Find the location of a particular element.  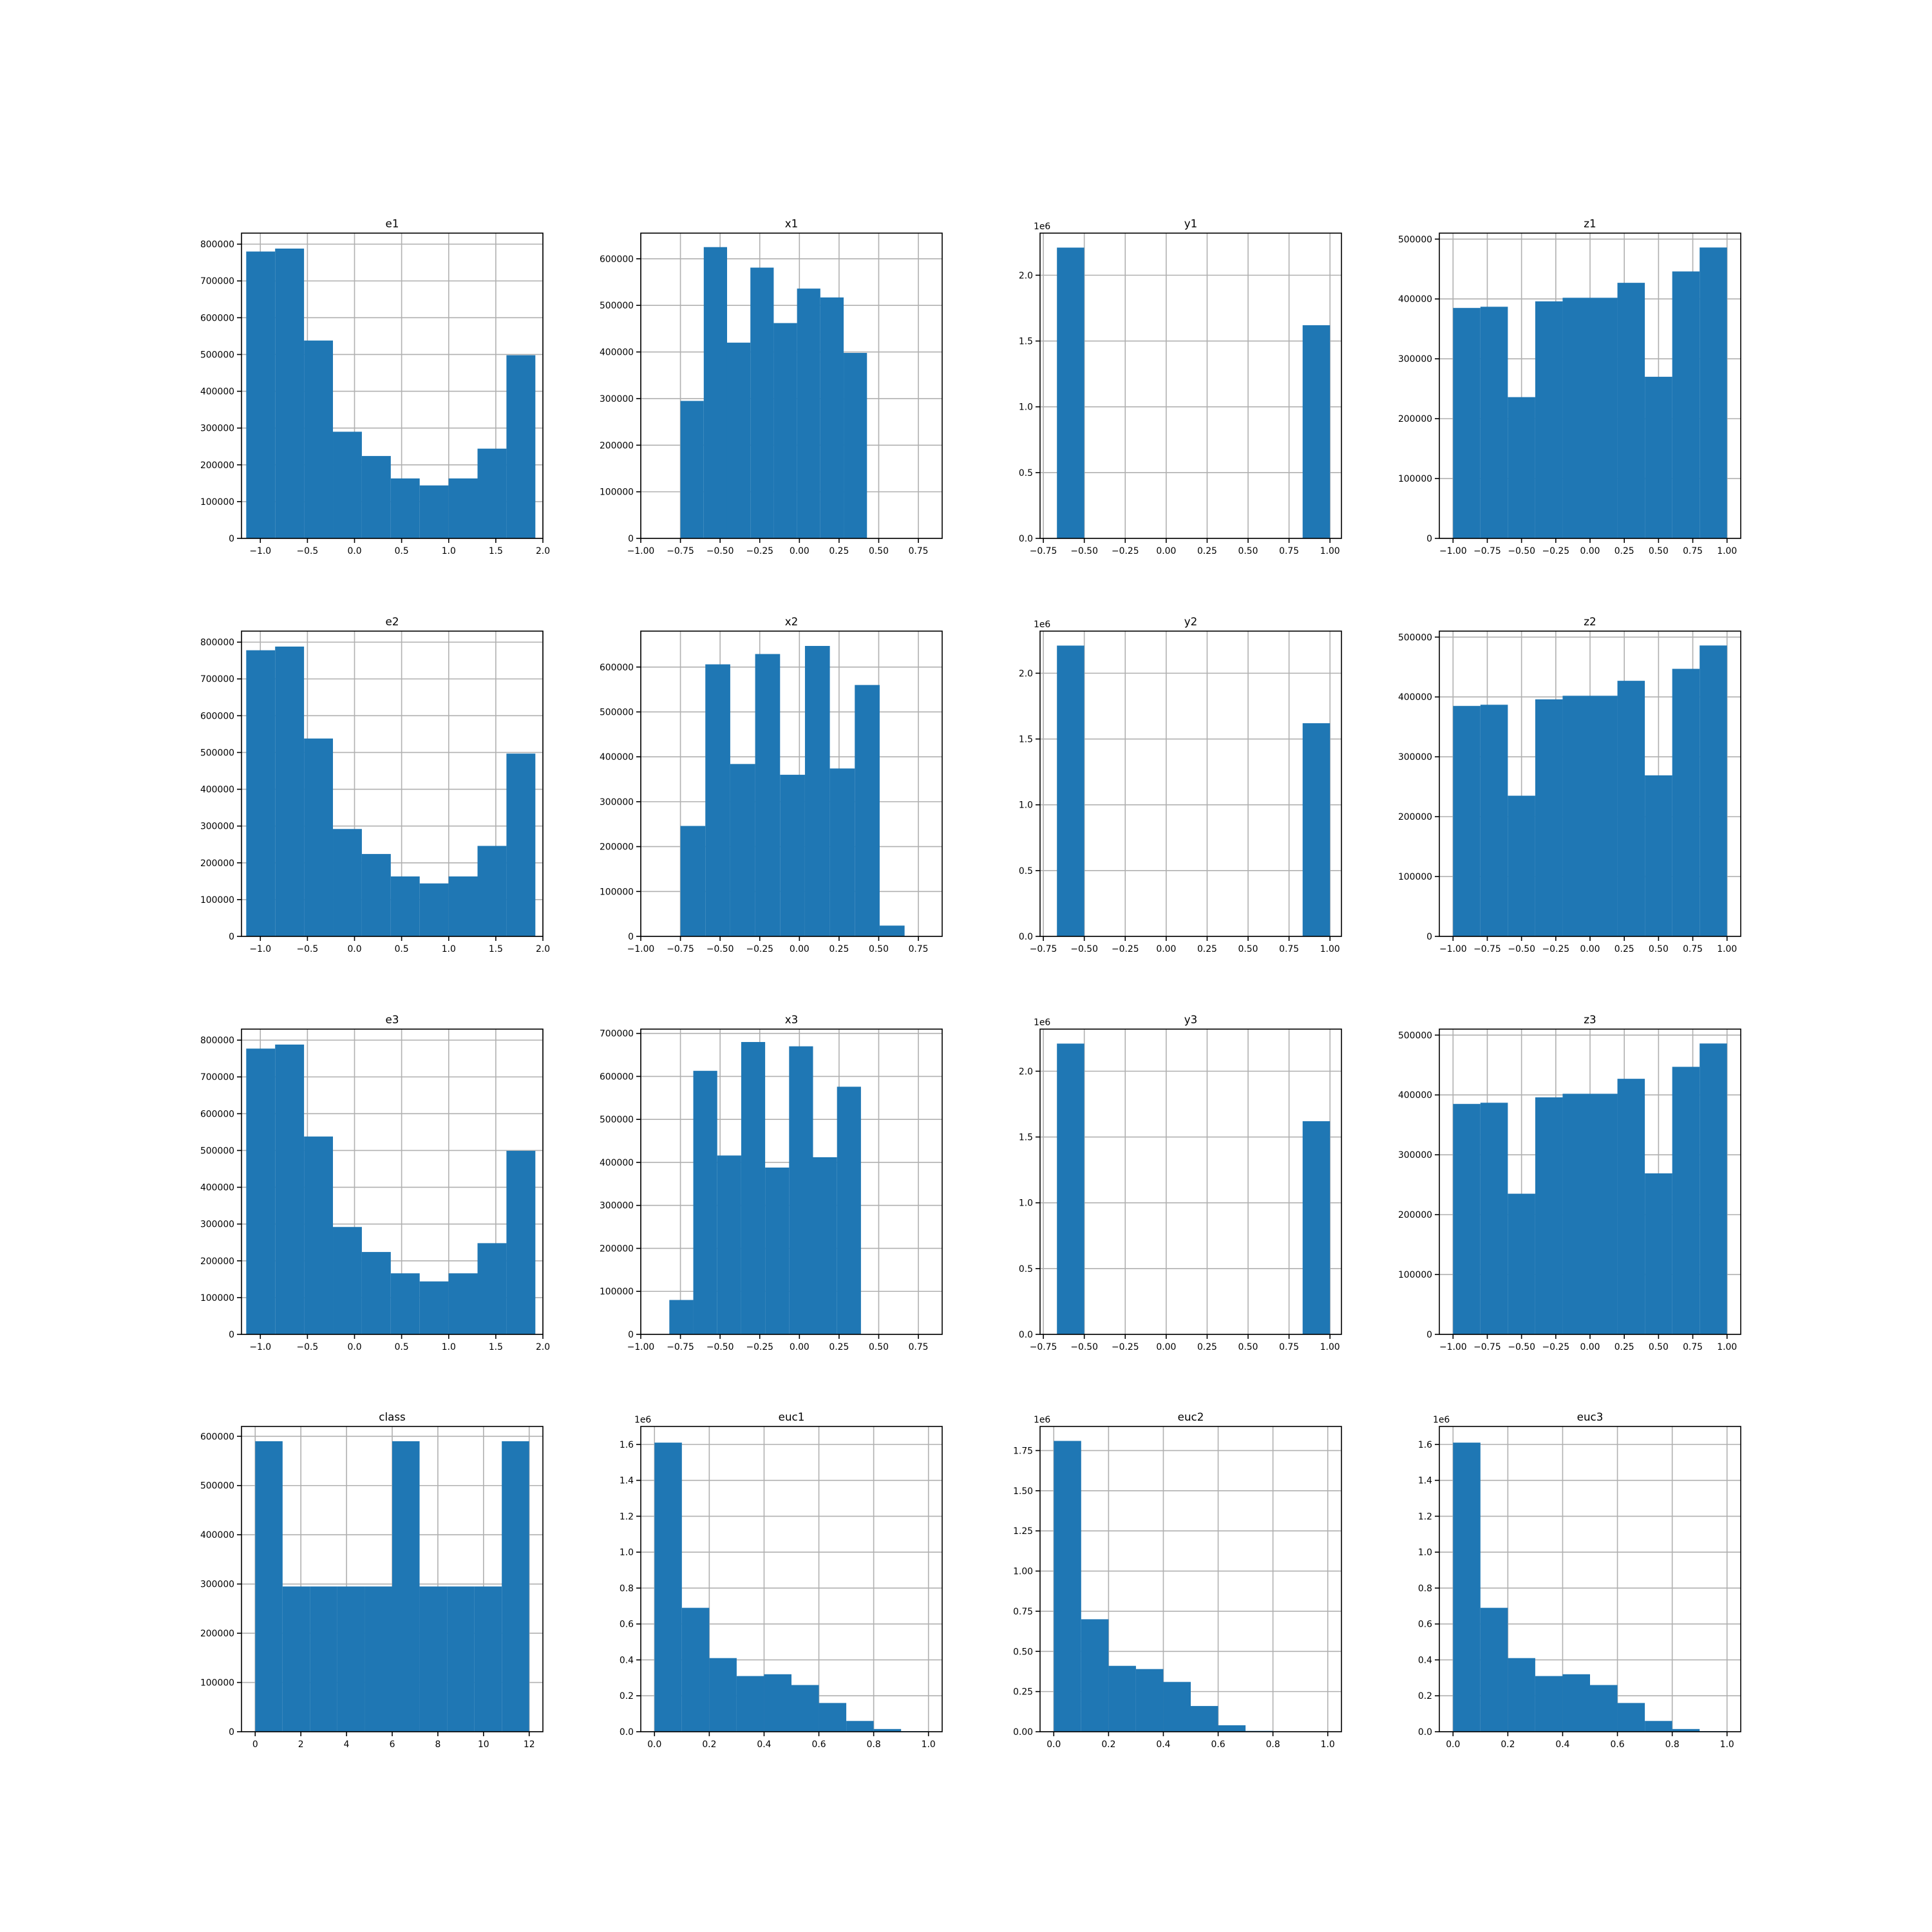

chart-title: e1 is located at coordinates (393, 224).